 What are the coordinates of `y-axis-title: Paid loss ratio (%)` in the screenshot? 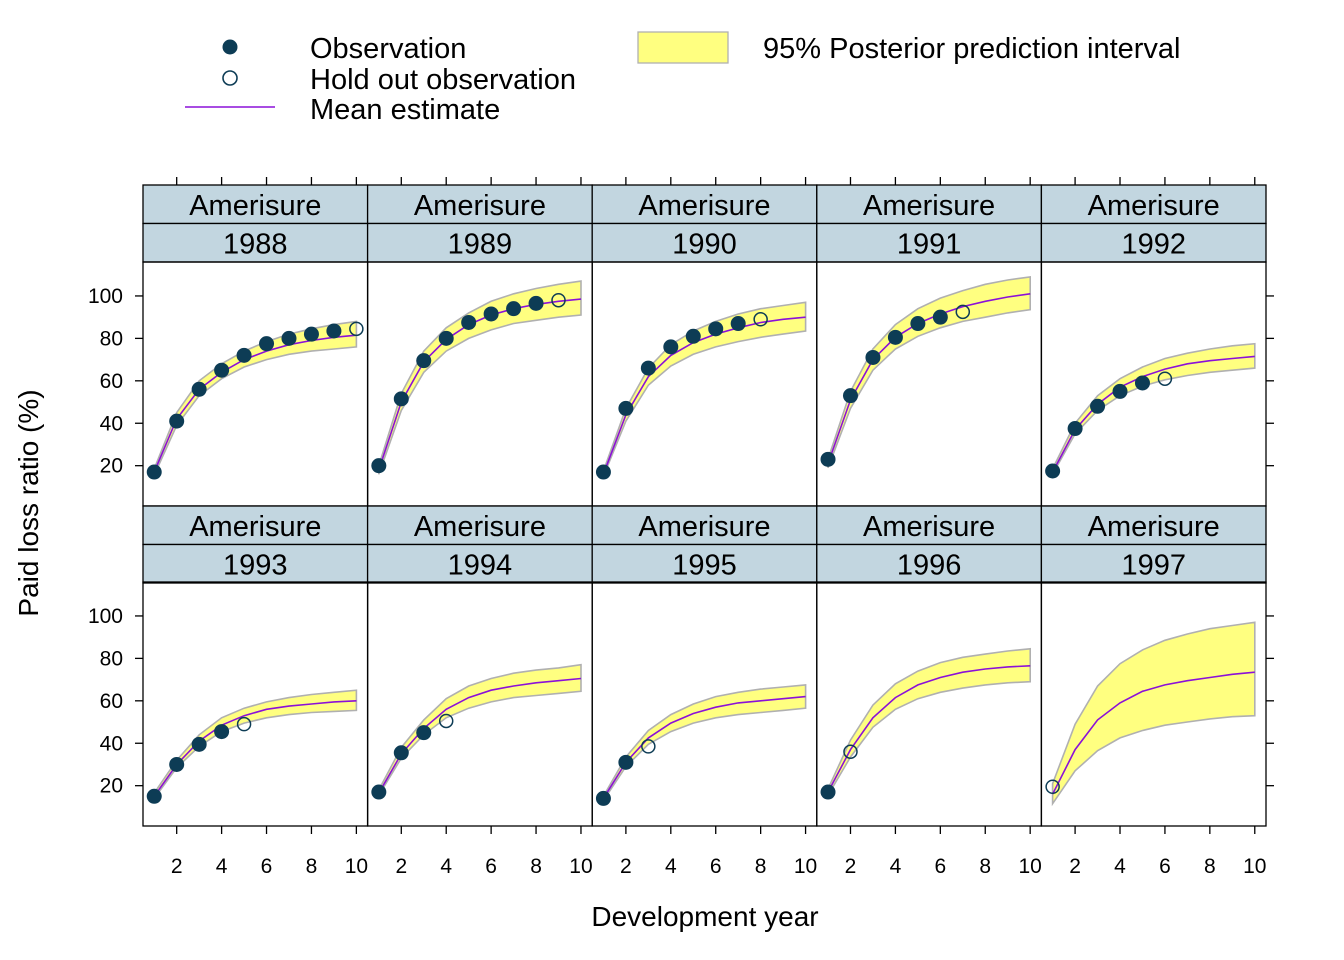 It's located at (28, 502).